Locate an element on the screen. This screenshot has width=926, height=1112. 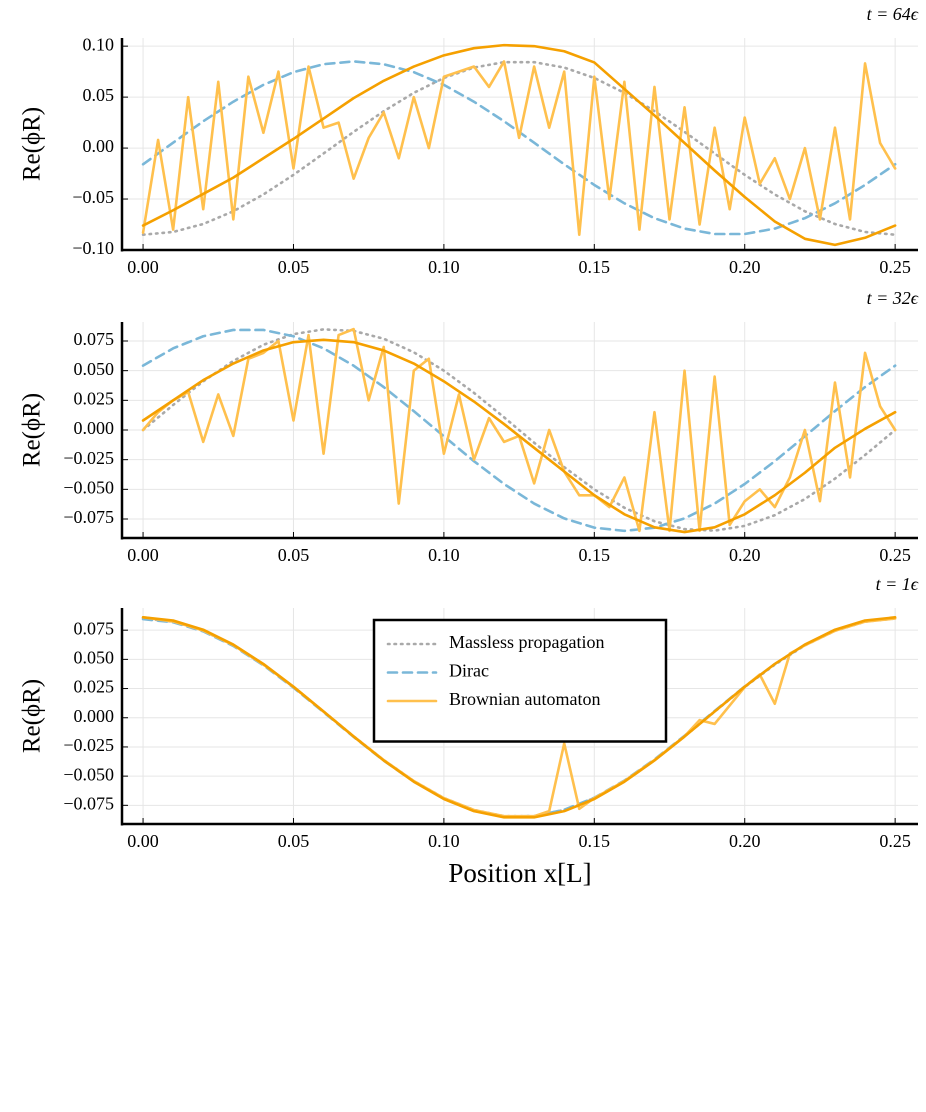
y-tick-label: −0.05 is located at coordinates (93, 197).